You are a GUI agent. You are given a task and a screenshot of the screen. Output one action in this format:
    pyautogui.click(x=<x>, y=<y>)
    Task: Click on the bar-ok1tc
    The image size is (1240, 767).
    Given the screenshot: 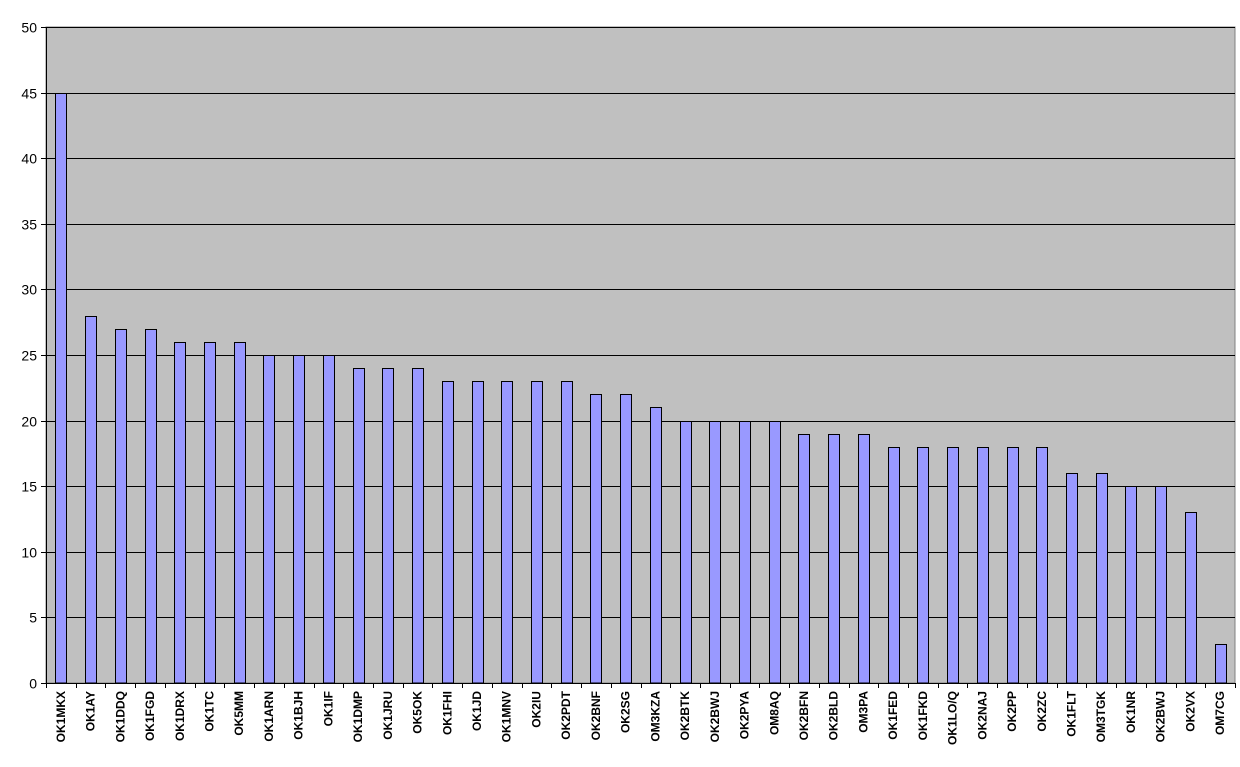 What is the action you would take?
    pyautogui.click(x=210, y=513)
    